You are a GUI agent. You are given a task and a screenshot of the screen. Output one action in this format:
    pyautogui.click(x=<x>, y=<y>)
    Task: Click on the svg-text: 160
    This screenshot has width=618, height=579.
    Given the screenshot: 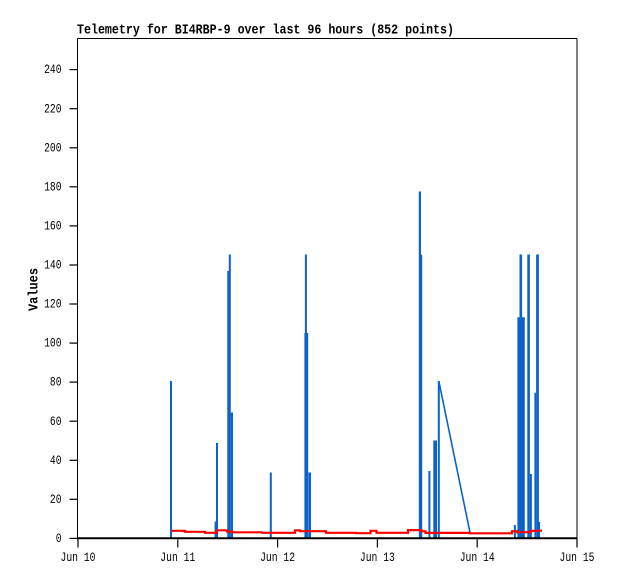 What is the action you would take?
    pyautogui.click(x=52, y=227)
    